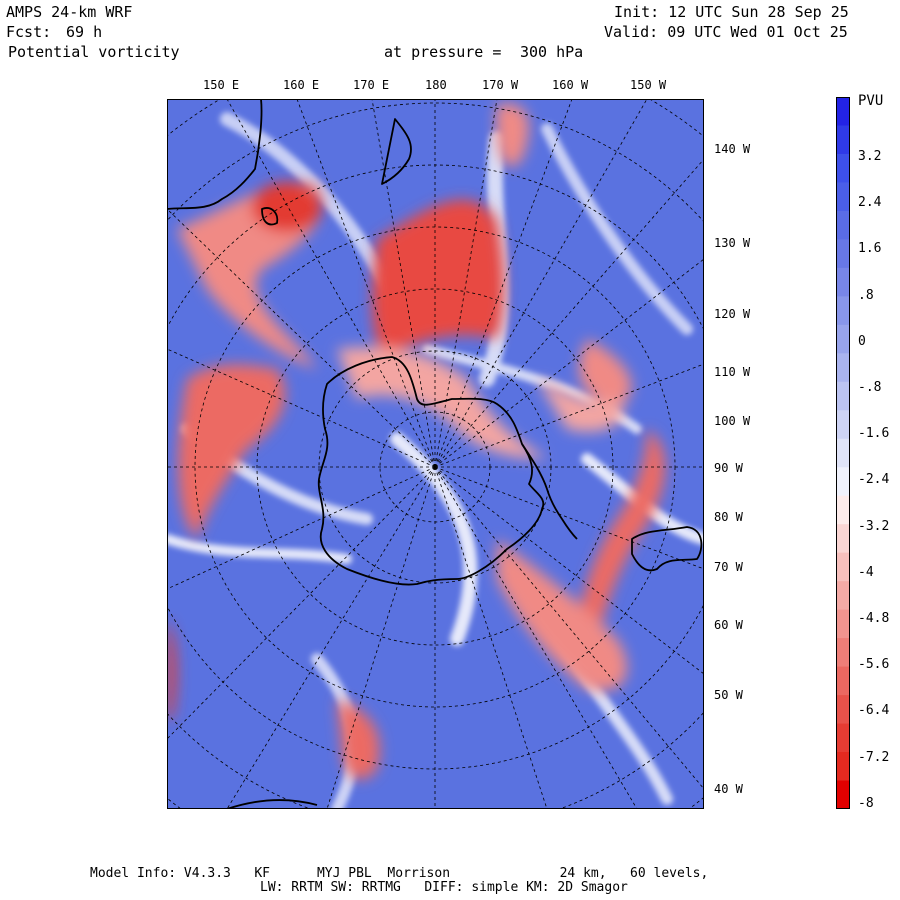 The height and width of the screenshot is (900, 900). What do you see at coordinates (732, 149) in the screenshot?
I see `lon-label-right: 140 W` at bounding box center [732, 149].